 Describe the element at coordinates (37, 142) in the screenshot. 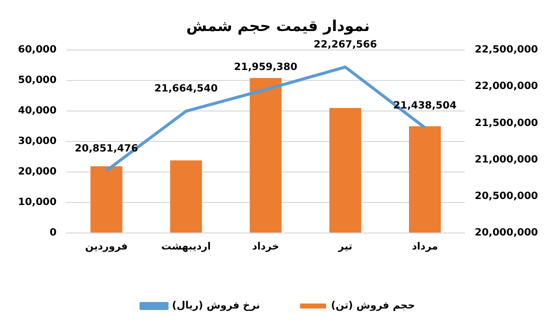

I see `y-tick-label: 30,000` at that location.